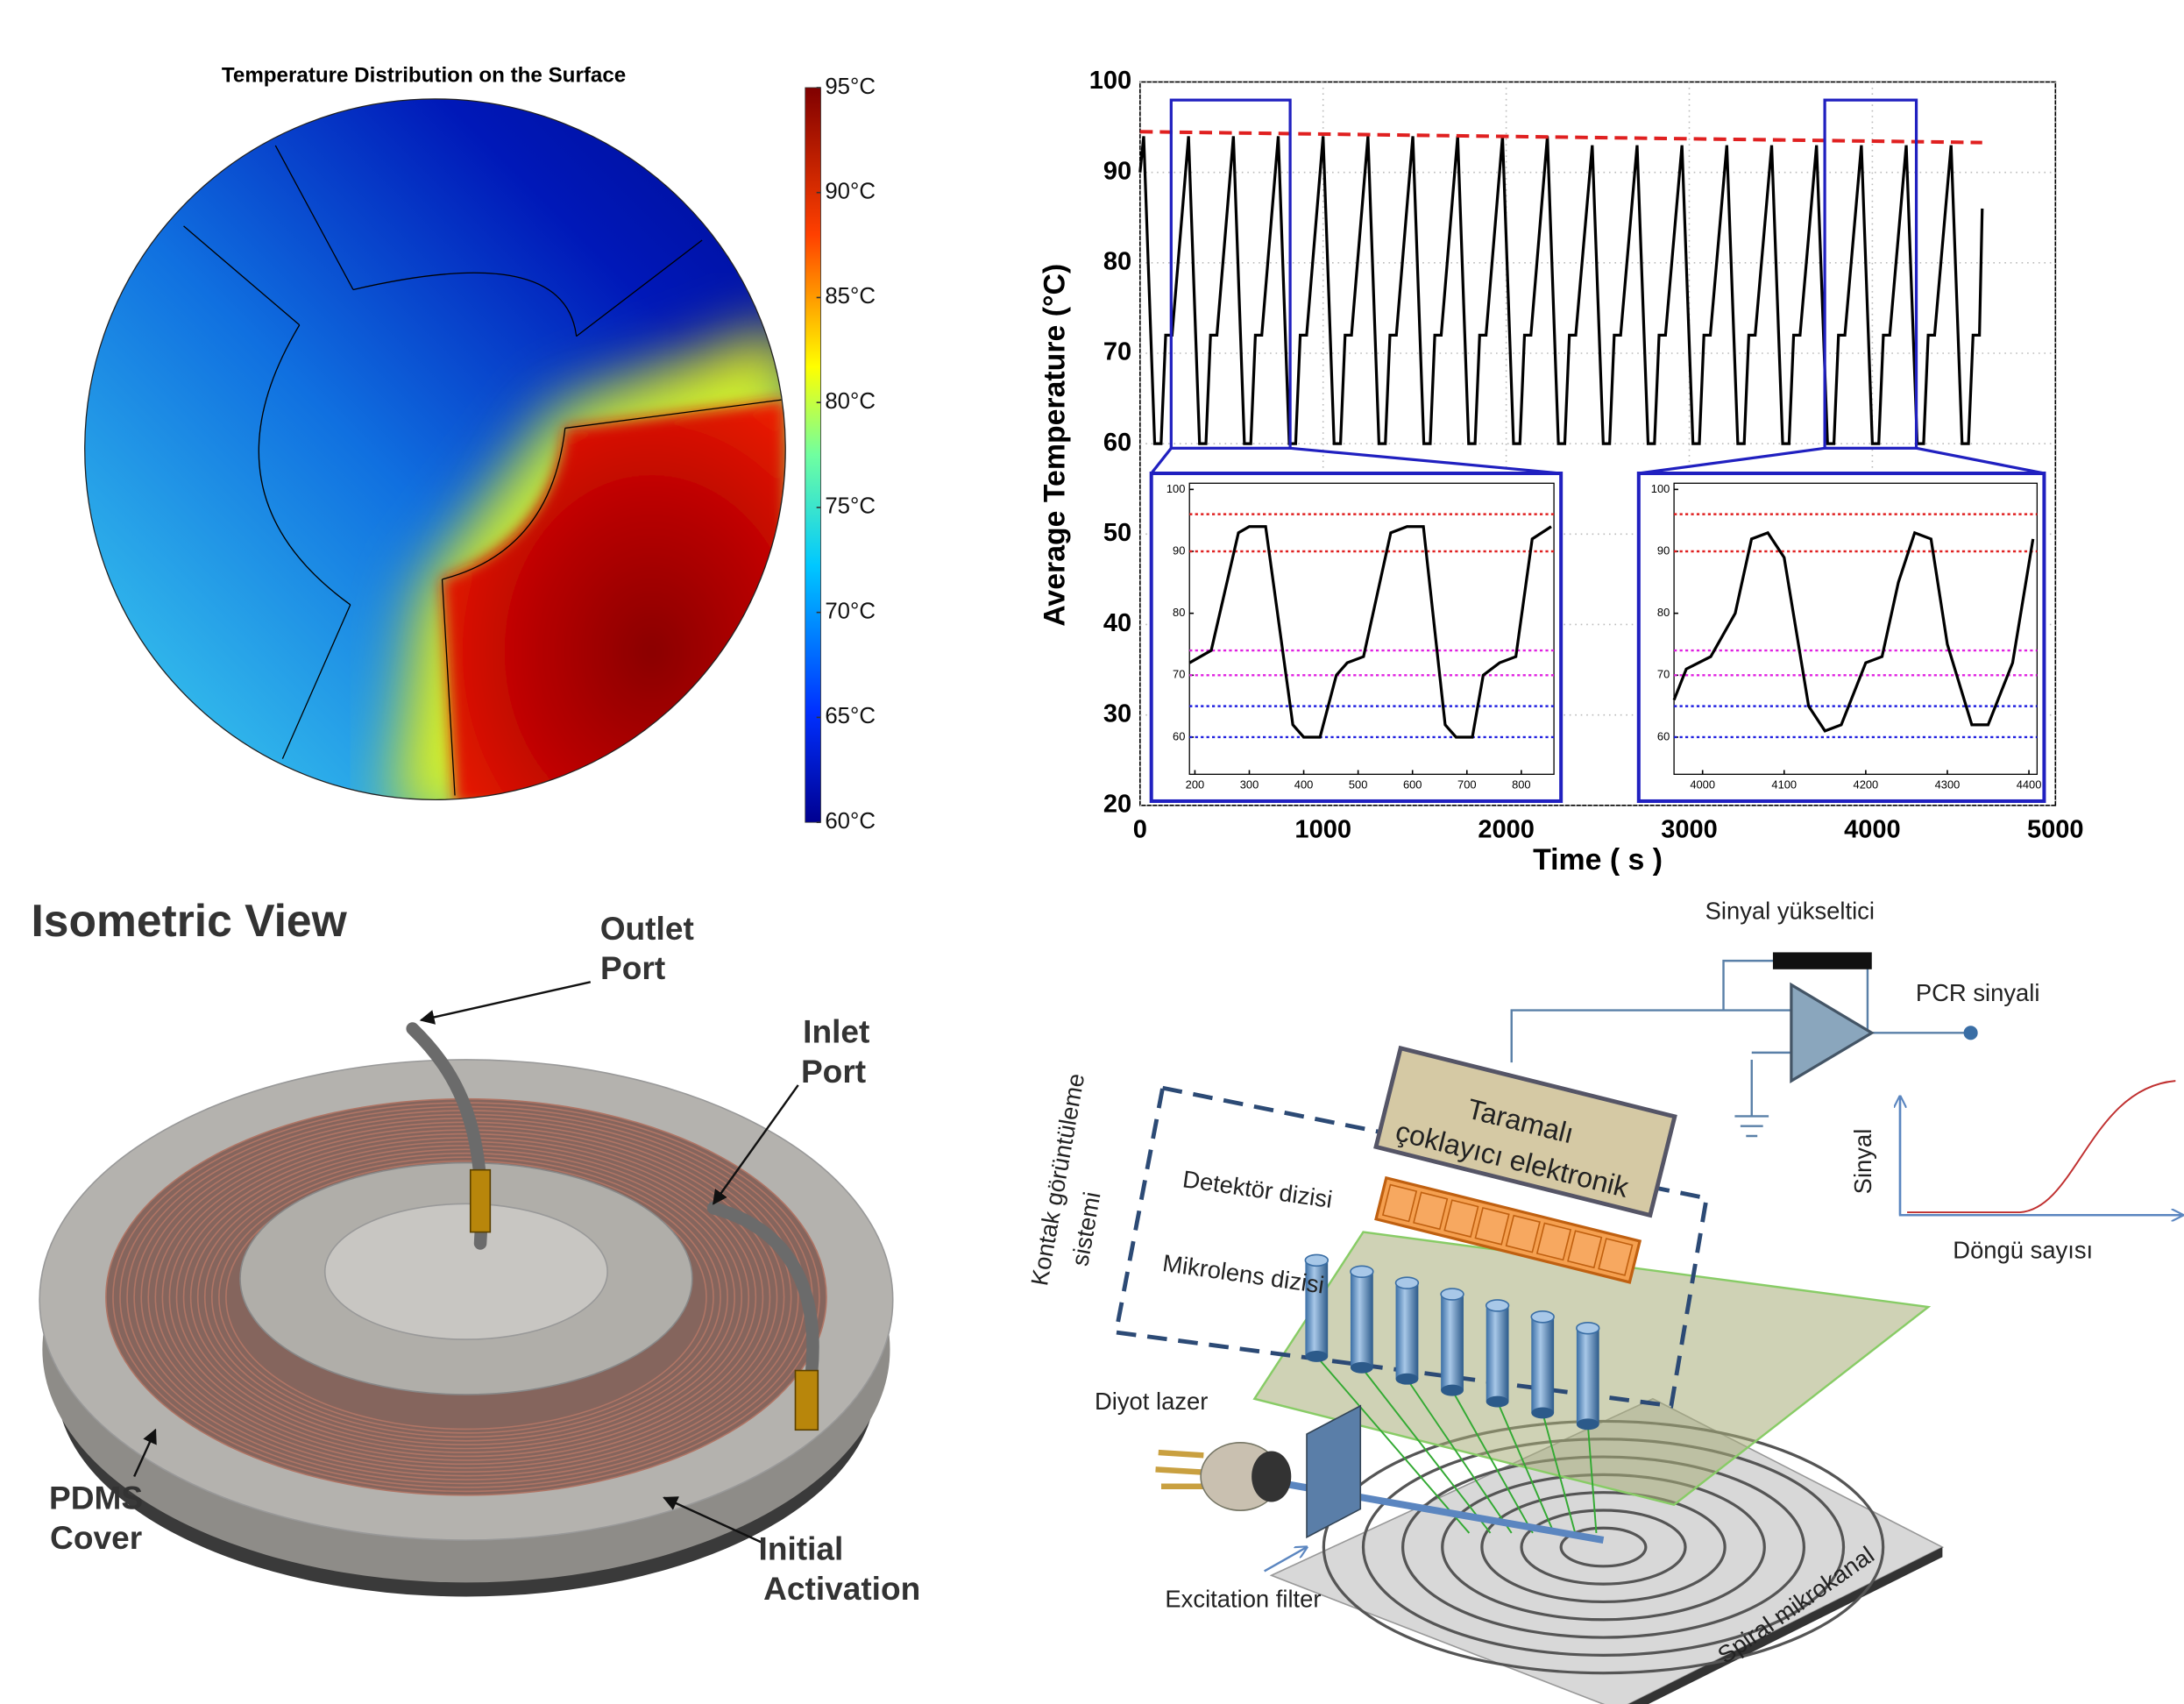 The width and height of the screenshot is (2184, 1704). I want to click on schematic-label: Döngü sayısı, so click(2023, 1249).